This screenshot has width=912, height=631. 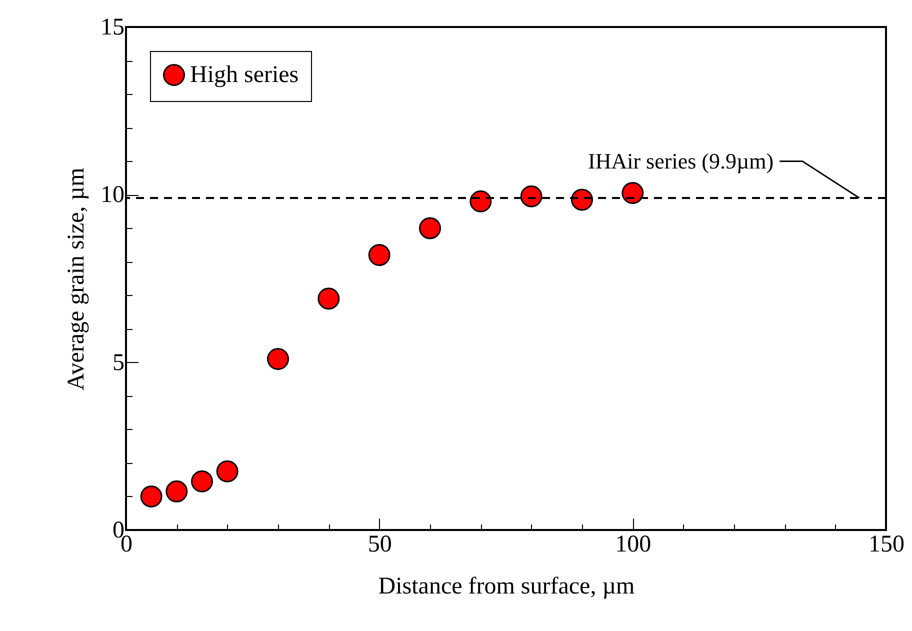 What do you see at coordinates (886, 545) in the screenshot?
I see `x-tick-label: 150` at bounding box center [886, 545].